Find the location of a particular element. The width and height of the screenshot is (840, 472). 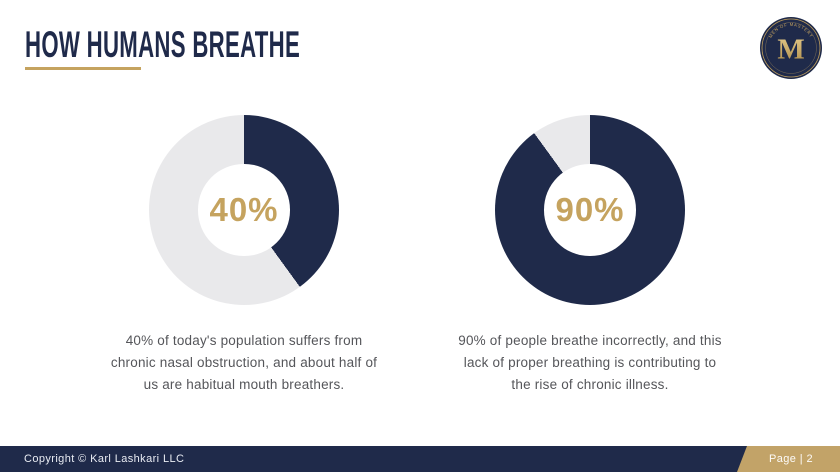

men-of-mastery-logo: MEN OF MASTERY M is located at coordinates (791, 48).